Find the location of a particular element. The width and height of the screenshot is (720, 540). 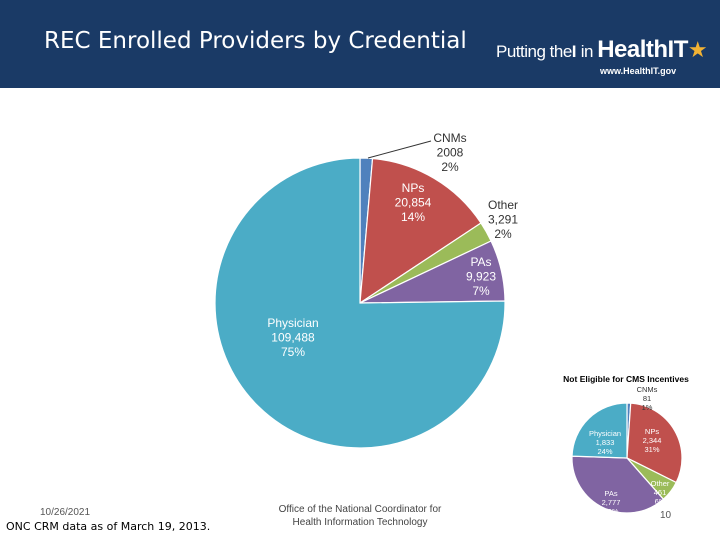

small-label-other-name: Other is located at coordinates (660, 483).